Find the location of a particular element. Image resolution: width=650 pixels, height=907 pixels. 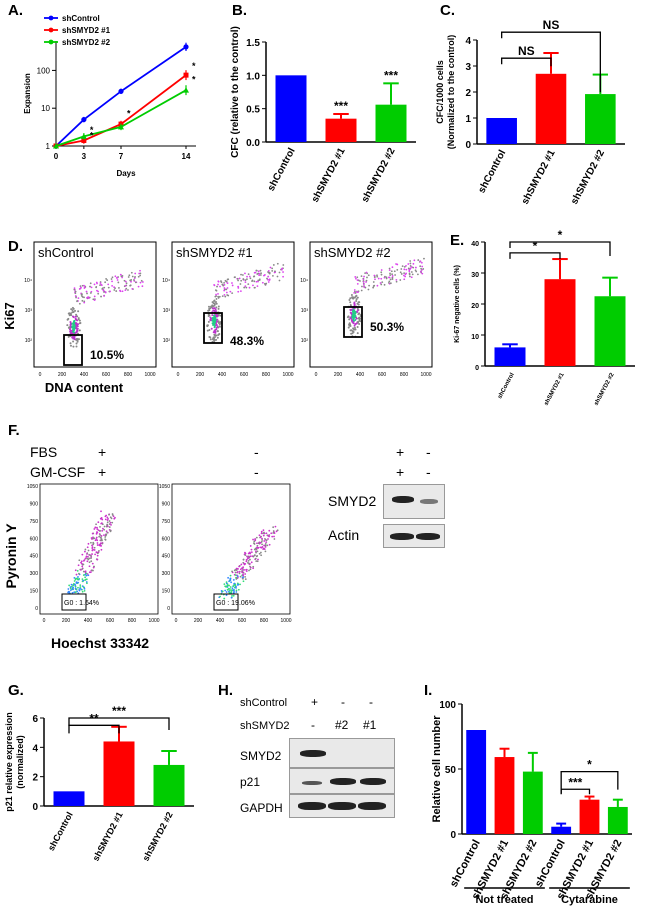

category-label: shControl is located at coordinates (492, 171).